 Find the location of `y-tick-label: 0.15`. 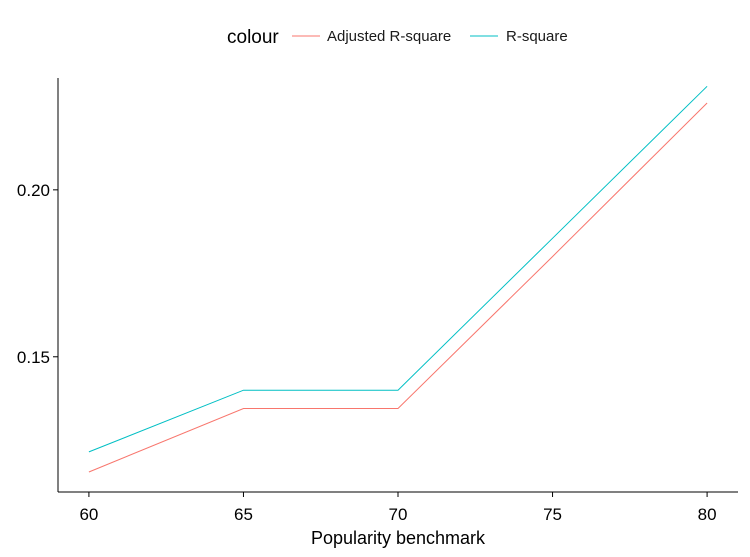

y-tick-label: 0.15 is located at coordinates (33, 357).